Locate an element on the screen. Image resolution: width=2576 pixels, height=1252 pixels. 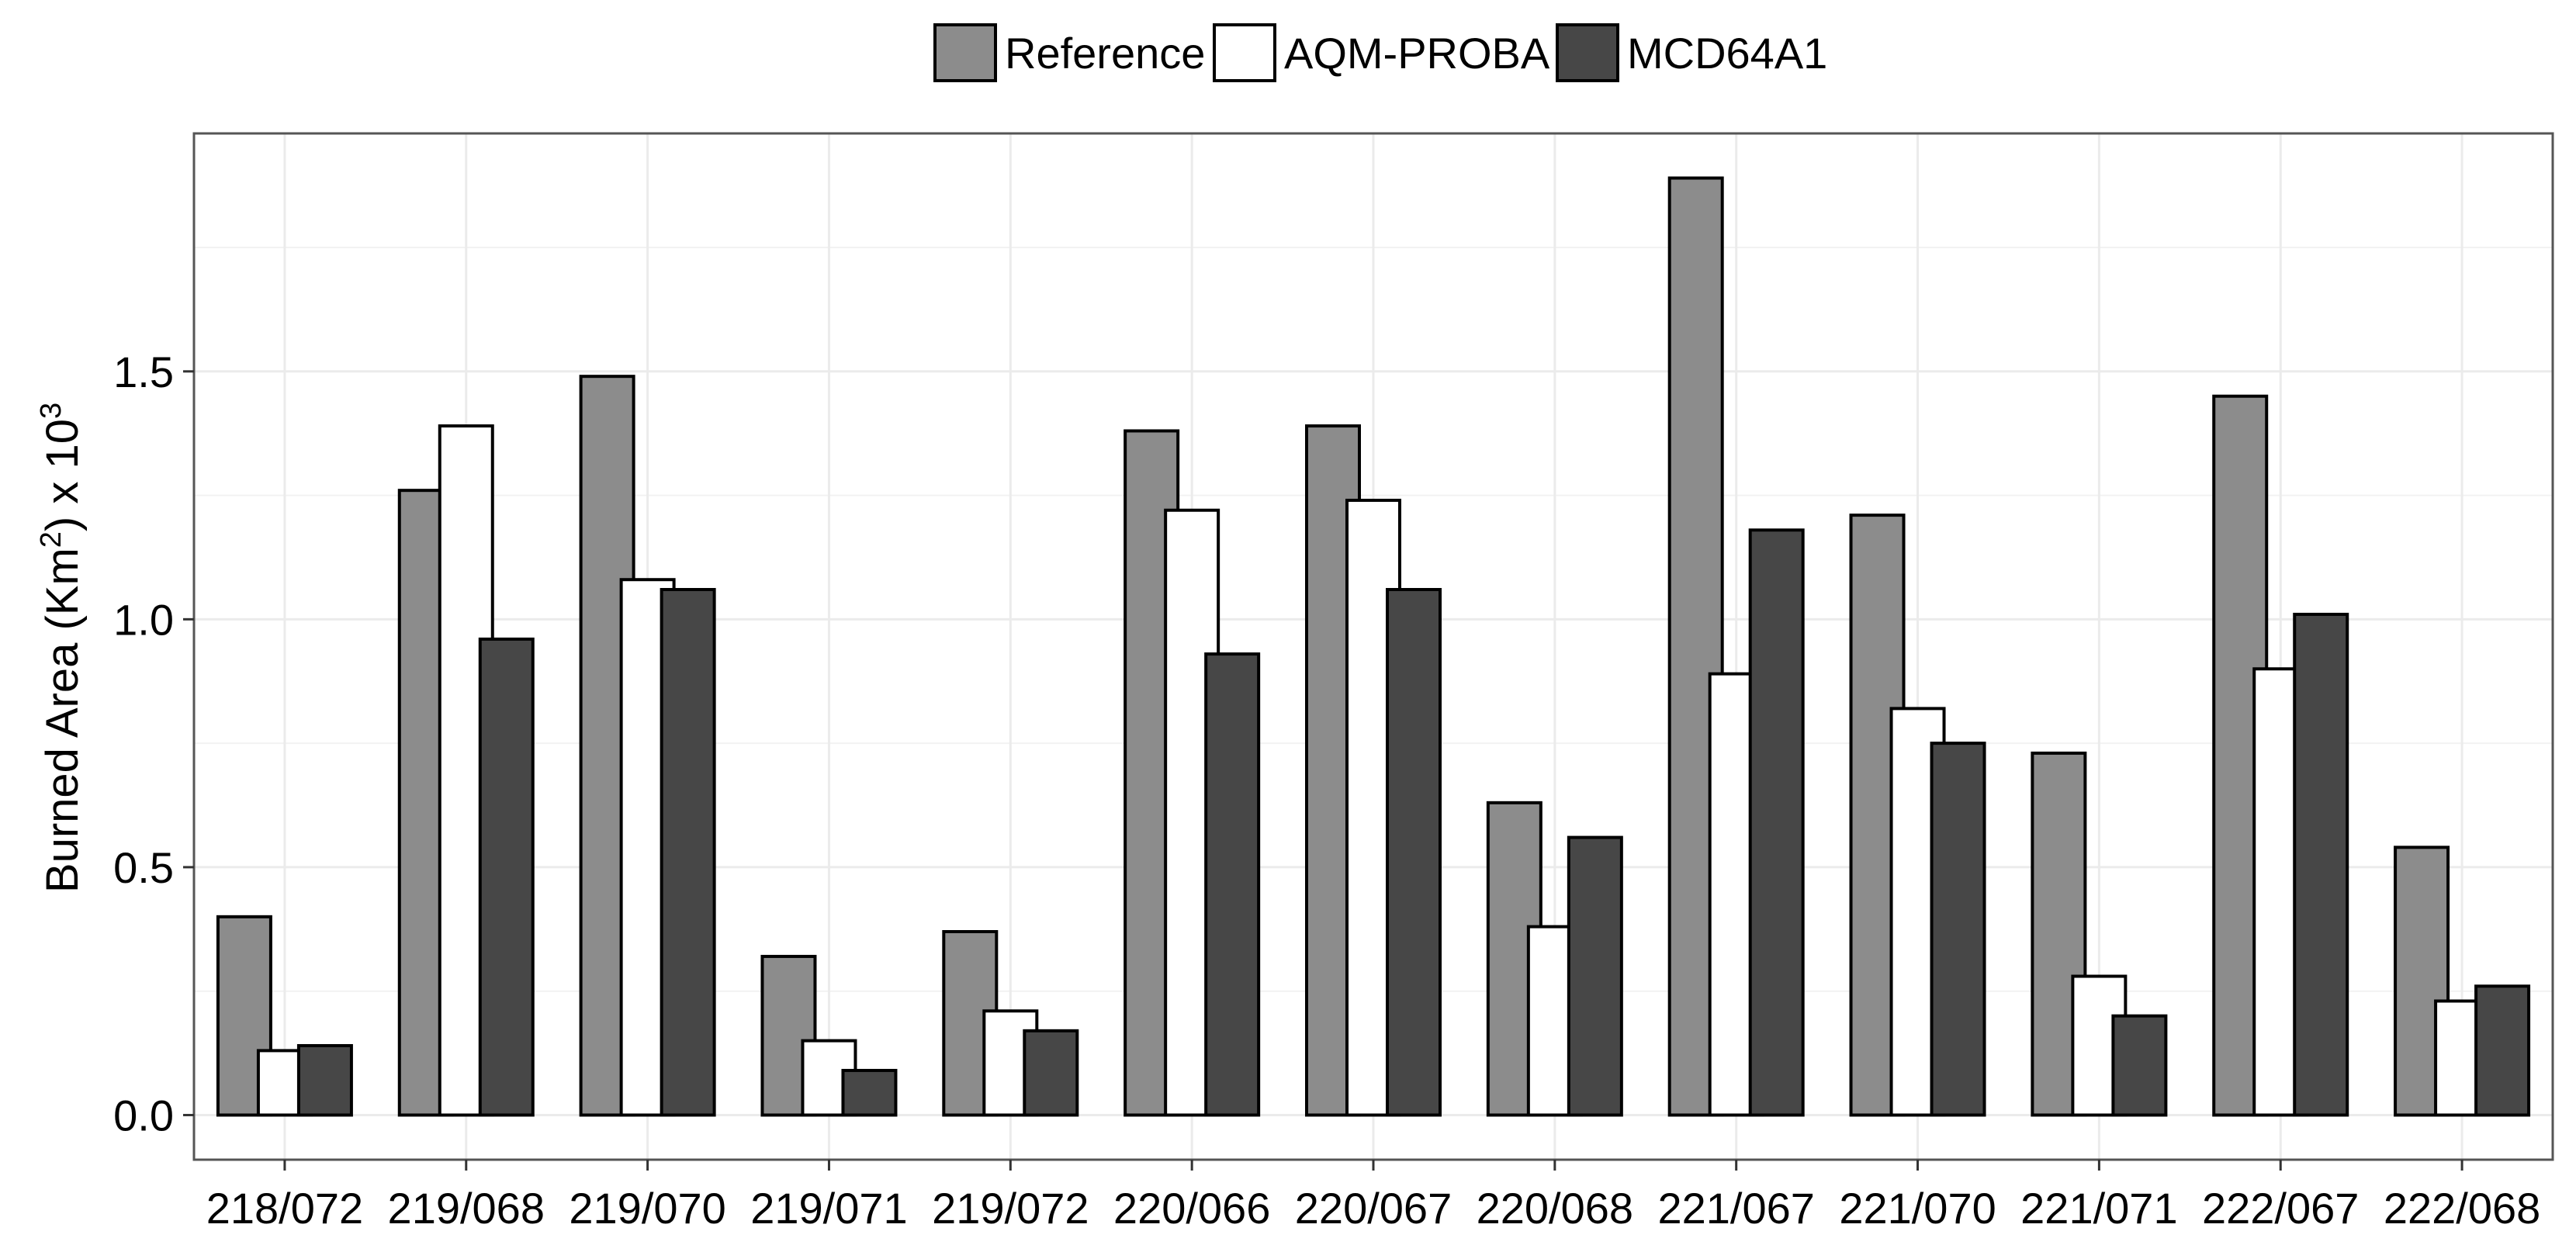
legend: Reference AQM-PROBA MCD64A1 is located at coordinates (1380, 52).